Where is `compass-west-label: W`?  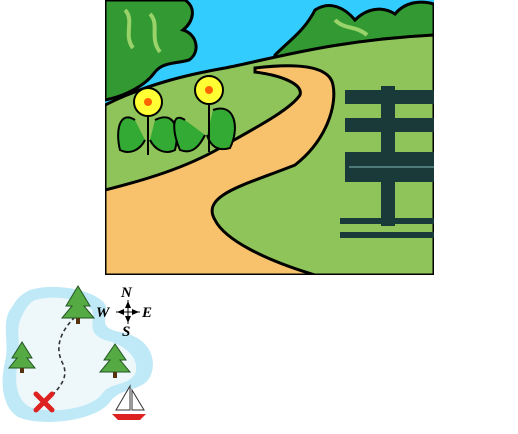 compass-west-label: W is located at coordinates (103, 313).